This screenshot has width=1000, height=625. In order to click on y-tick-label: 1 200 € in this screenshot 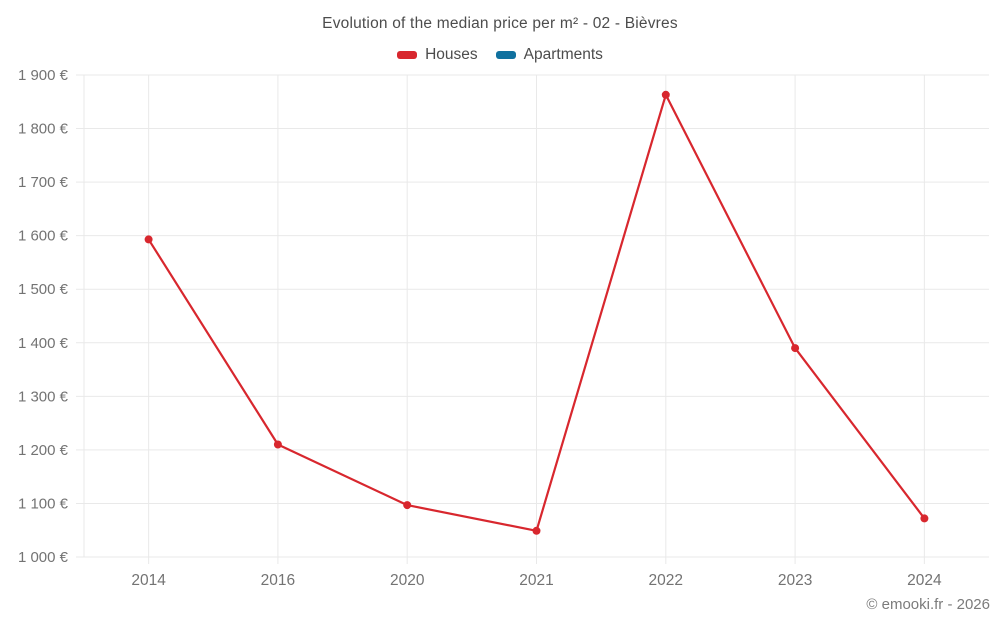, I will do `click(43, 450)`.